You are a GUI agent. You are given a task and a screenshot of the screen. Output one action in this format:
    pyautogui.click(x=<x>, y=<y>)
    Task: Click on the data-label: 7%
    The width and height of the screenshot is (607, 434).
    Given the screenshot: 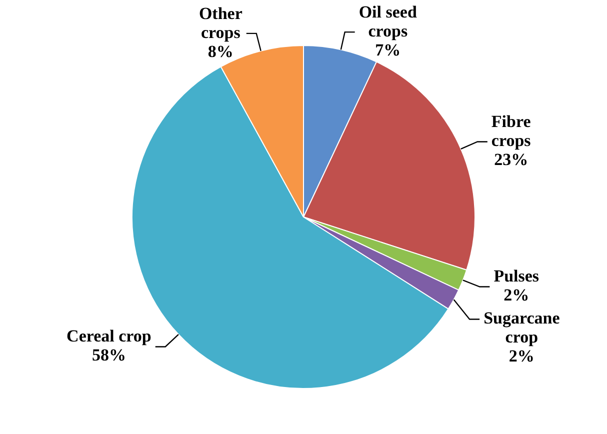 What is the action you would take?
    pyautogui.click(x=388, y=50)
    